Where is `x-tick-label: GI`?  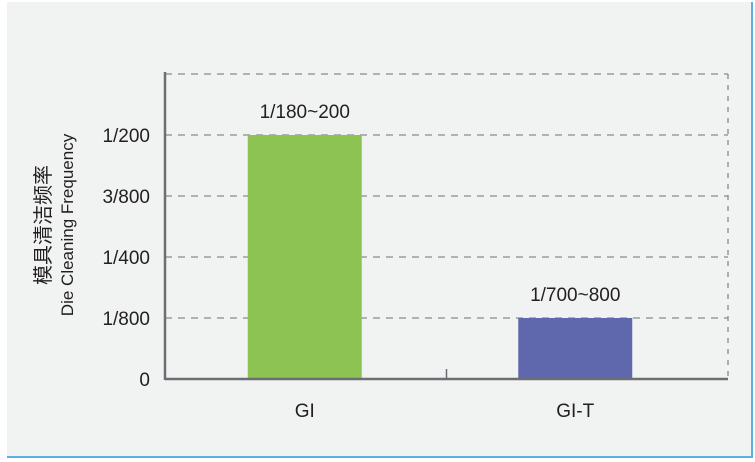
x-tick-label: GI is located at coordinates (305, 411).